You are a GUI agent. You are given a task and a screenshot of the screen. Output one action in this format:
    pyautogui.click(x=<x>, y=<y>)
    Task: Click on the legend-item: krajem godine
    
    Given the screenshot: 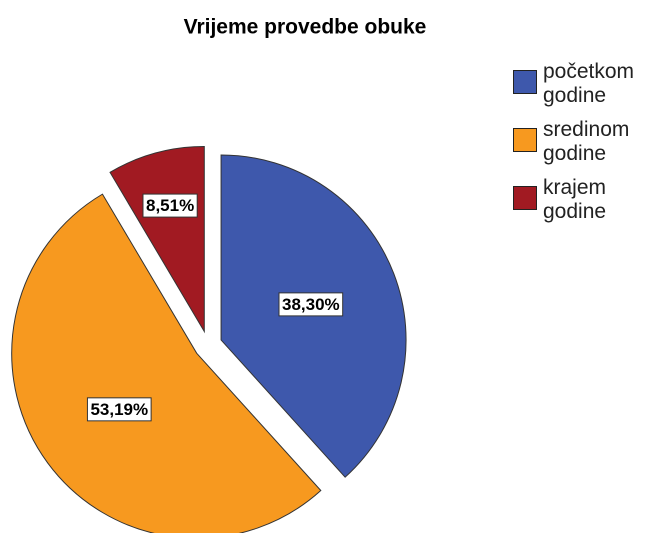 What is the action you would take?
    pyautogui.click(x=583, y=200)
    